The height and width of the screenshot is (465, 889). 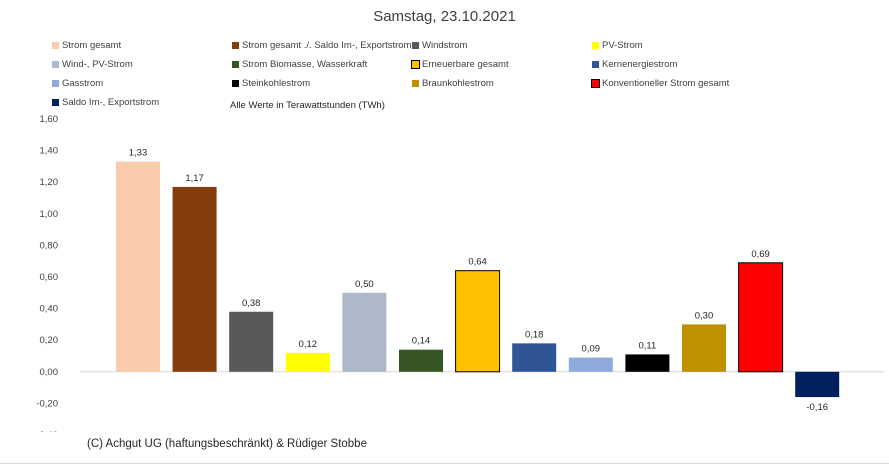 What do you see at coordinates (49, 151) in the screenshot?
I see `y-tick-label: 1,40` at bounding box center [49, 151].